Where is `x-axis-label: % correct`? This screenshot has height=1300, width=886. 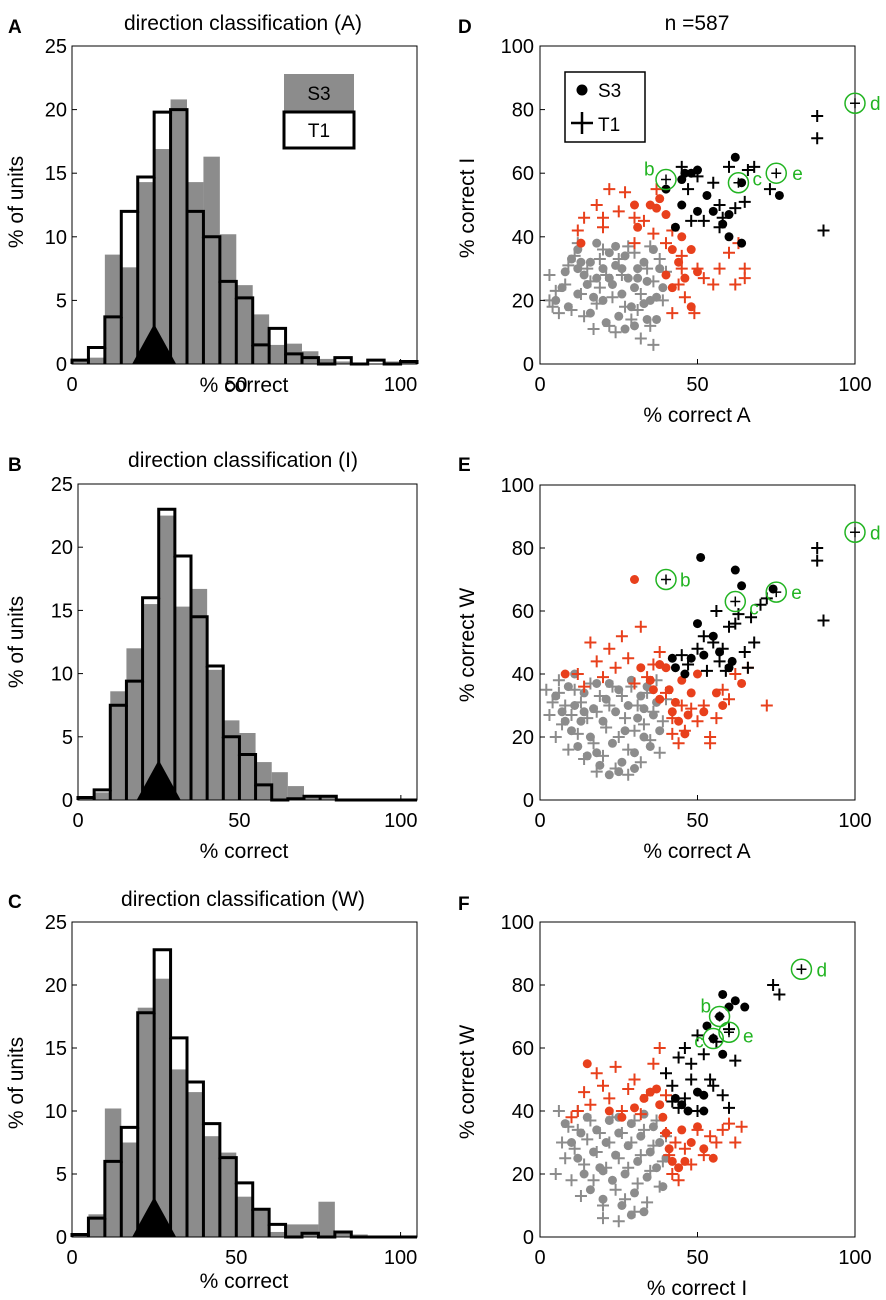 x-axis-label: % correct is located at coordinates (244, 385).